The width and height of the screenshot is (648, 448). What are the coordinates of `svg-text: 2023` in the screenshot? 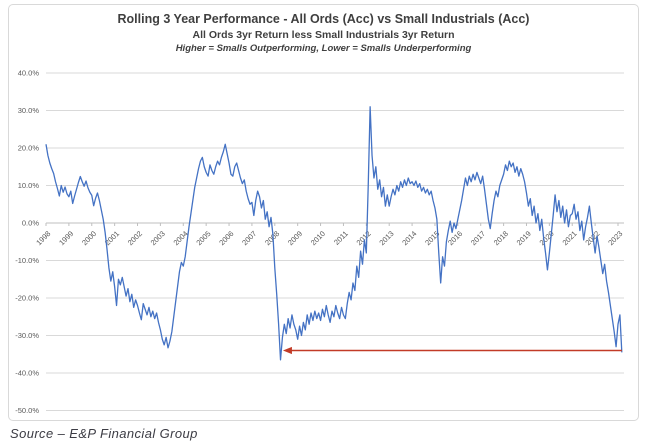 It's located at (615, 238).